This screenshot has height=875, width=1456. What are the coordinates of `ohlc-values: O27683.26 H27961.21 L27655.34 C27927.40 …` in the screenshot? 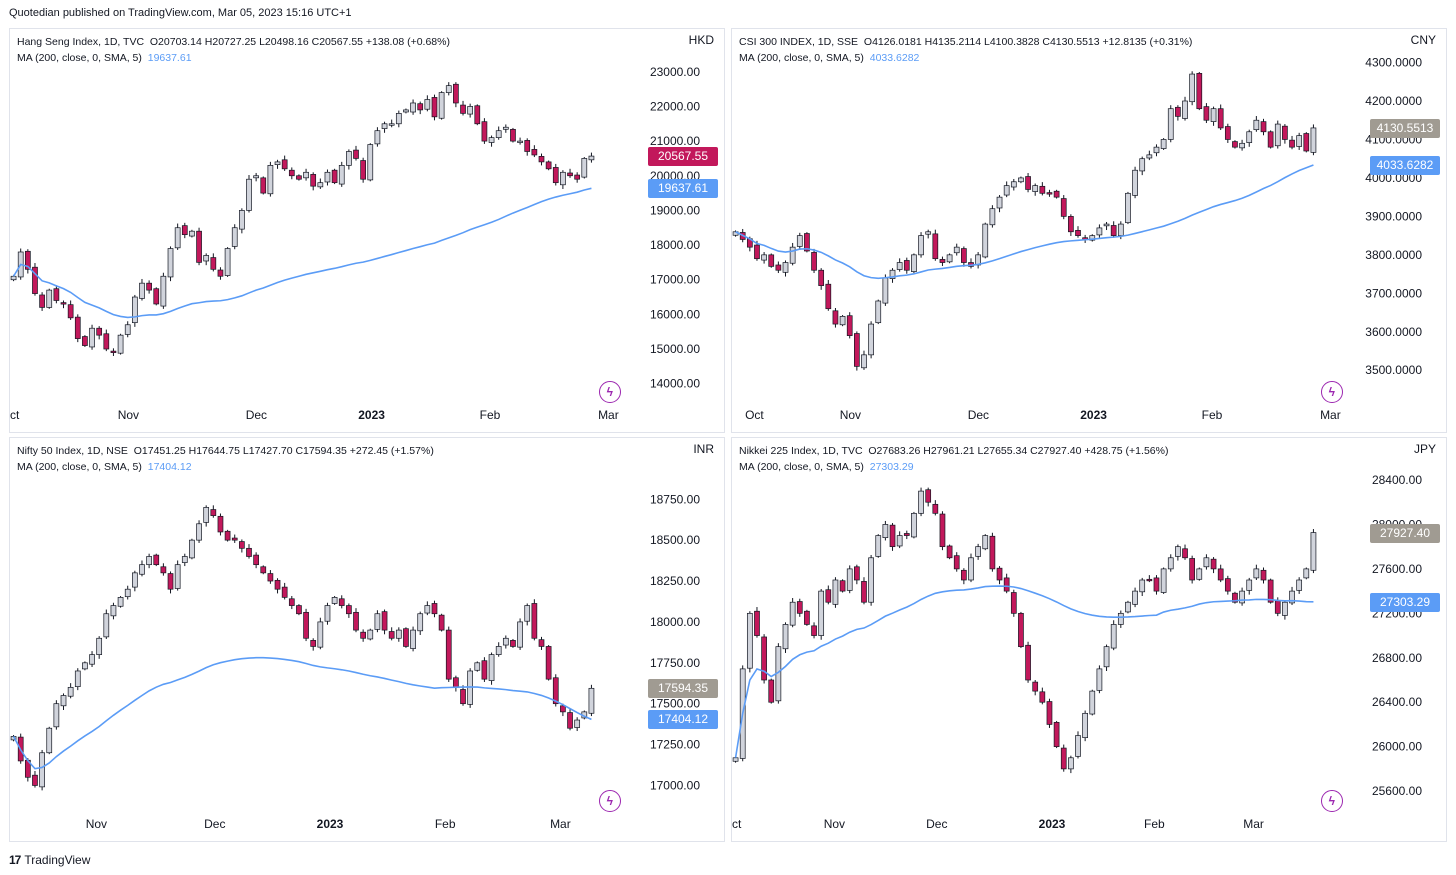 It's located at (1018, 451).